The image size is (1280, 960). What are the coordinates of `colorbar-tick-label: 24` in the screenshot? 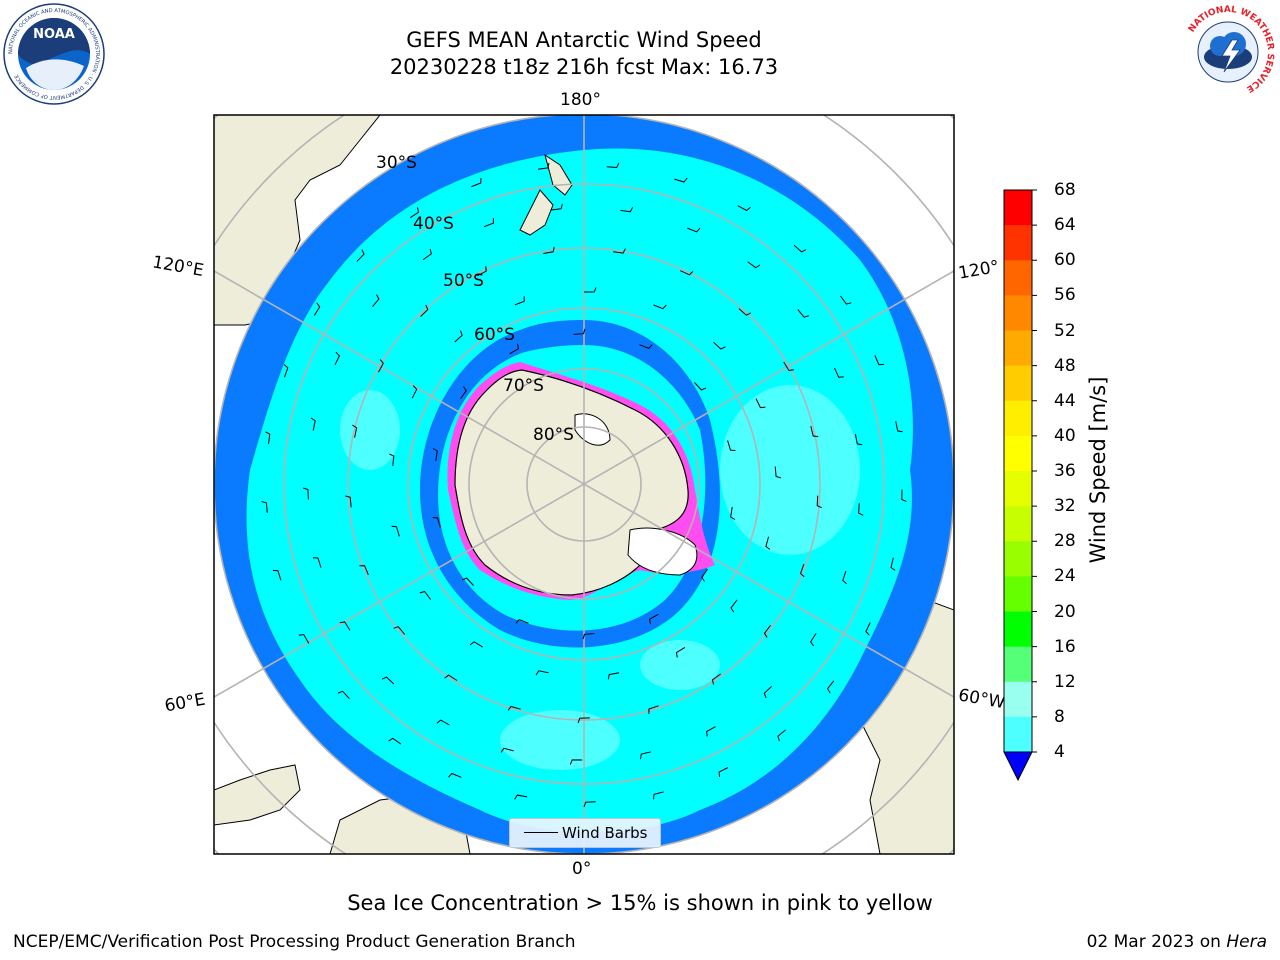 It's located at (1065, 576).